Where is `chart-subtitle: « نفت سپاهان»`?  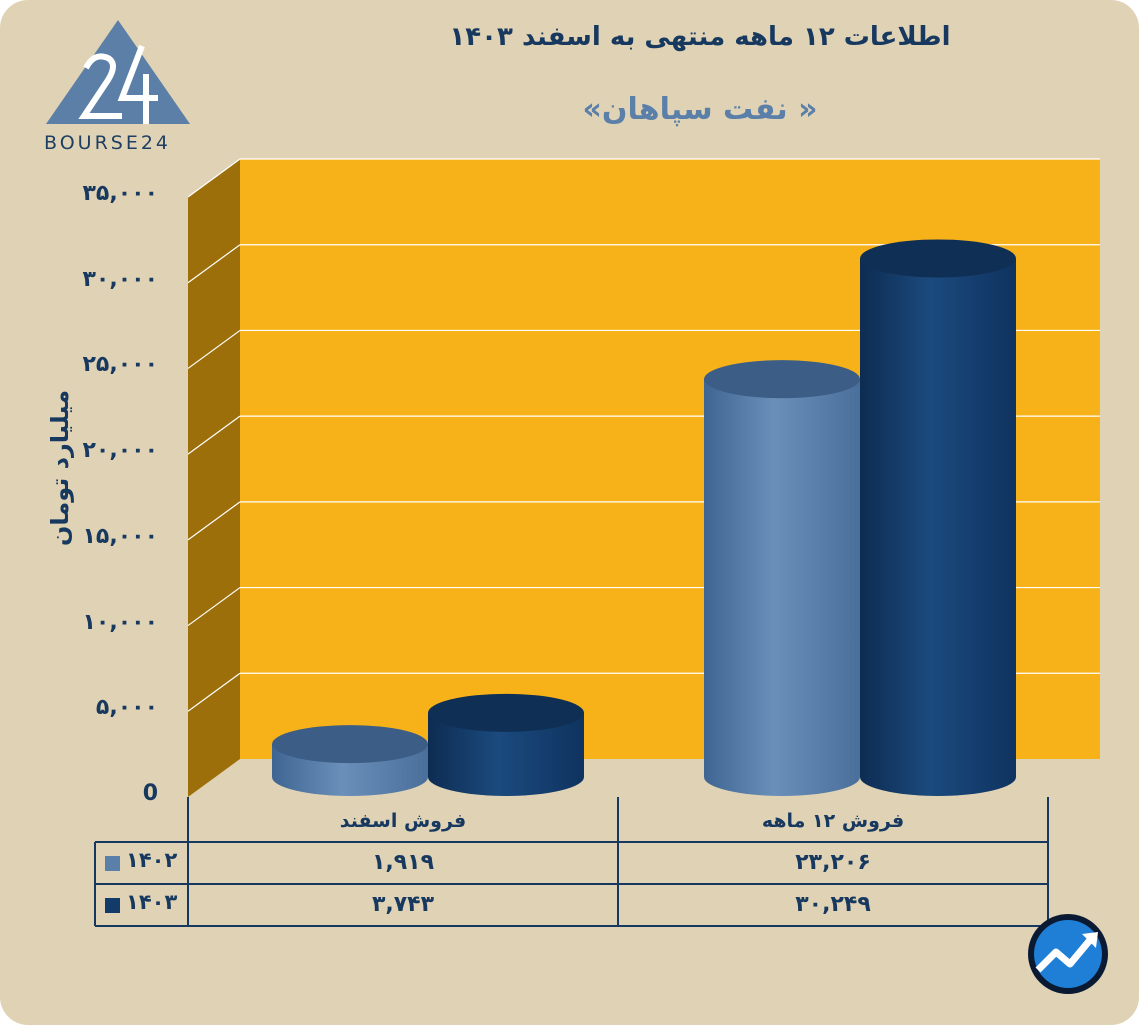
chart-subtitle: « نفت سپاهان» is located at coordinates (700, 109).